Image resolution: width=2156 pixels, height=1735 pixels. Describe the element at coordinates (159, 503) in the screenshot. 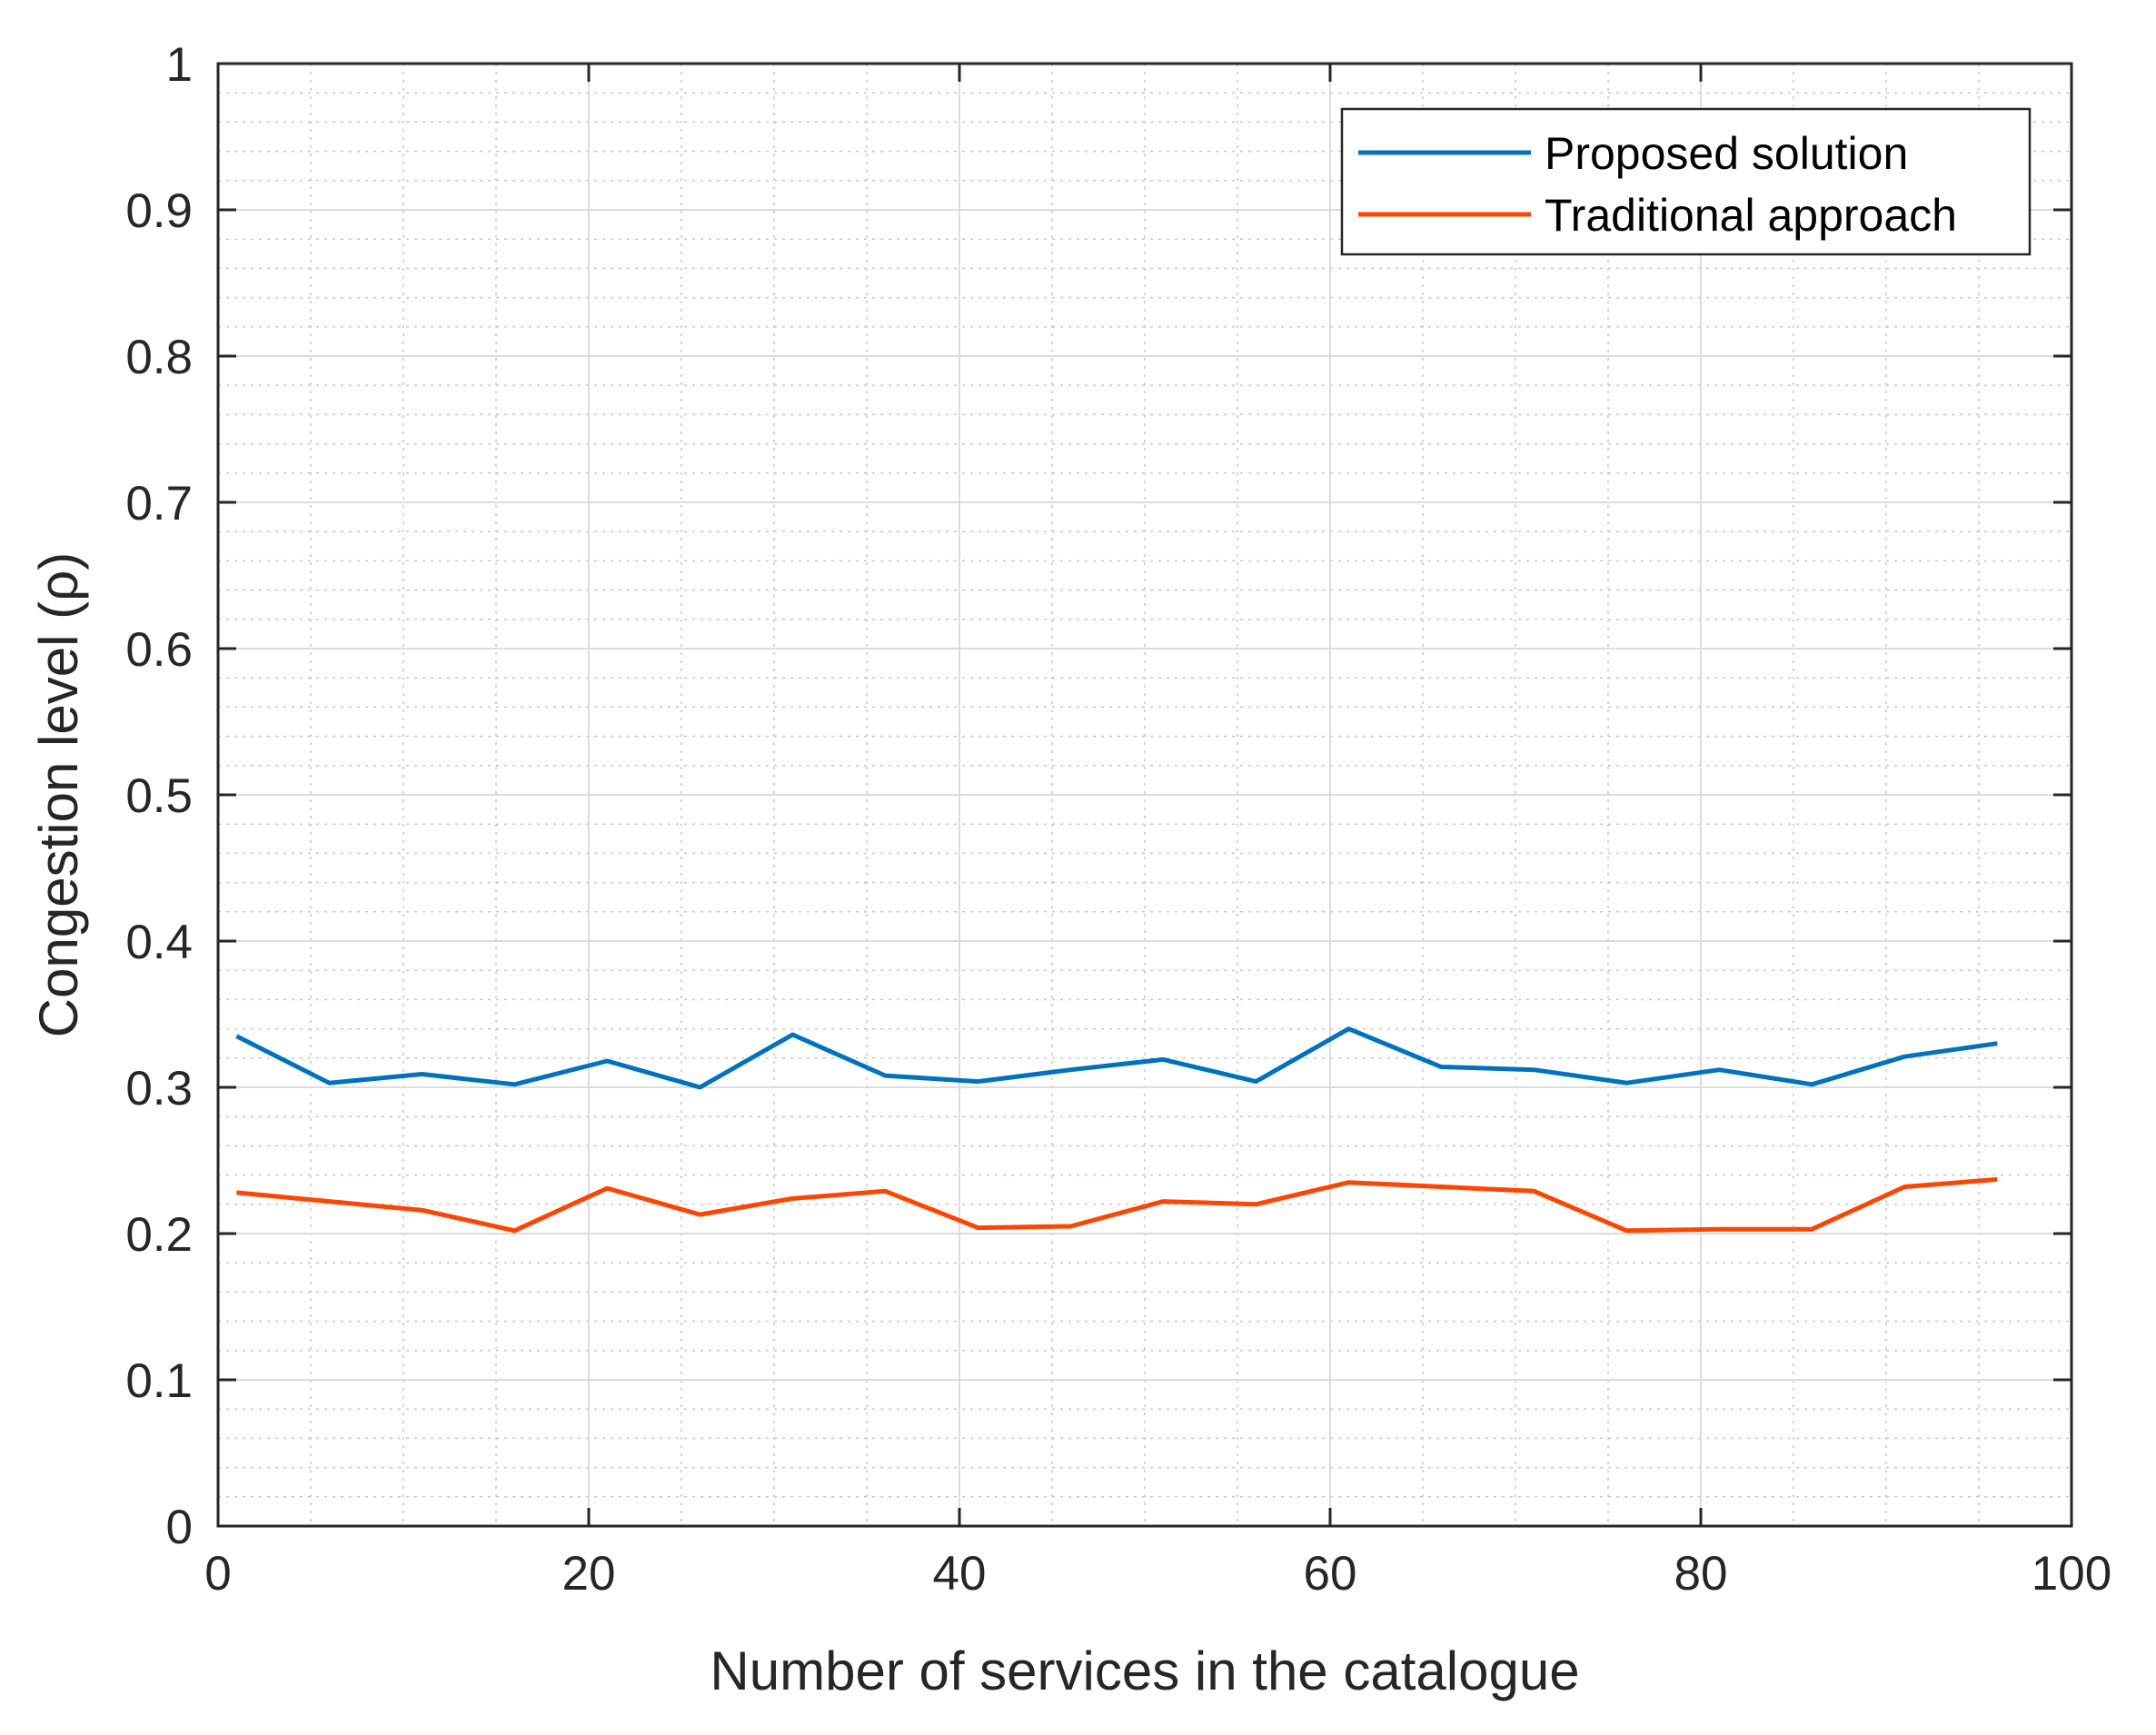

I see `y-tick-label: 0.7` at that location.